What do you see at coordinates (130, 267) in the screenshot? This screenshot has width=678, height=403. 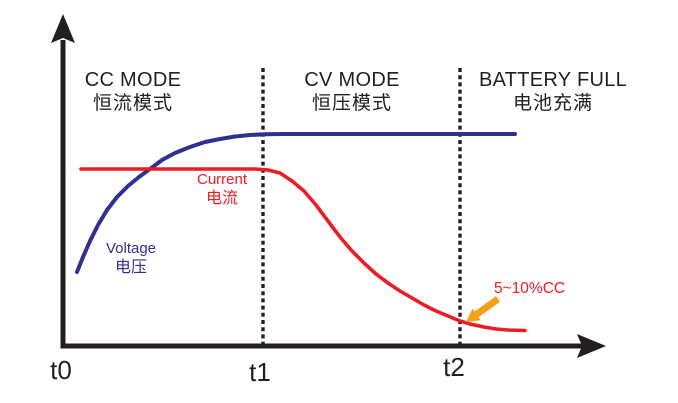 I see `voltage-series-label-zh: 电压` at bounding box center [130, 267].